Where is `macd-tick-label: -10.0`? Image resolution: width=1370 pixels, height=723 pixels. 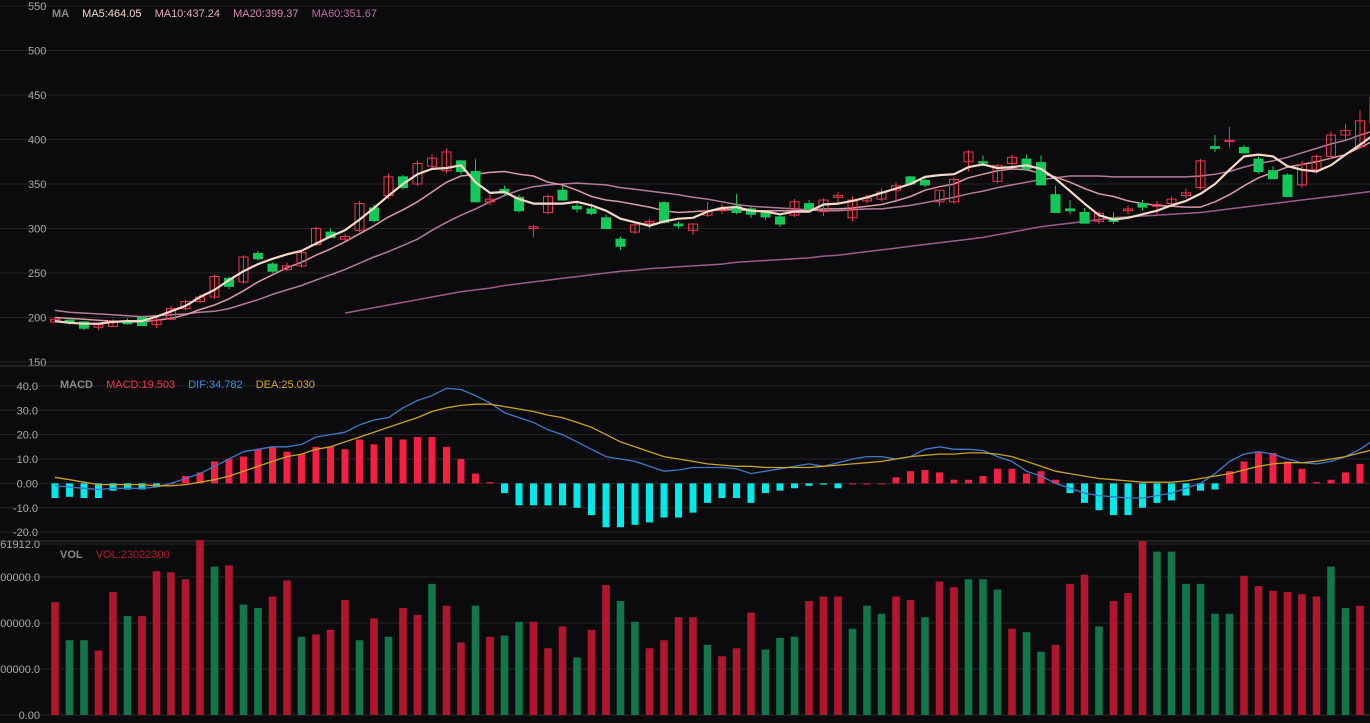
macd-tick-label: -10.0 is located at coordinates (25, 509).